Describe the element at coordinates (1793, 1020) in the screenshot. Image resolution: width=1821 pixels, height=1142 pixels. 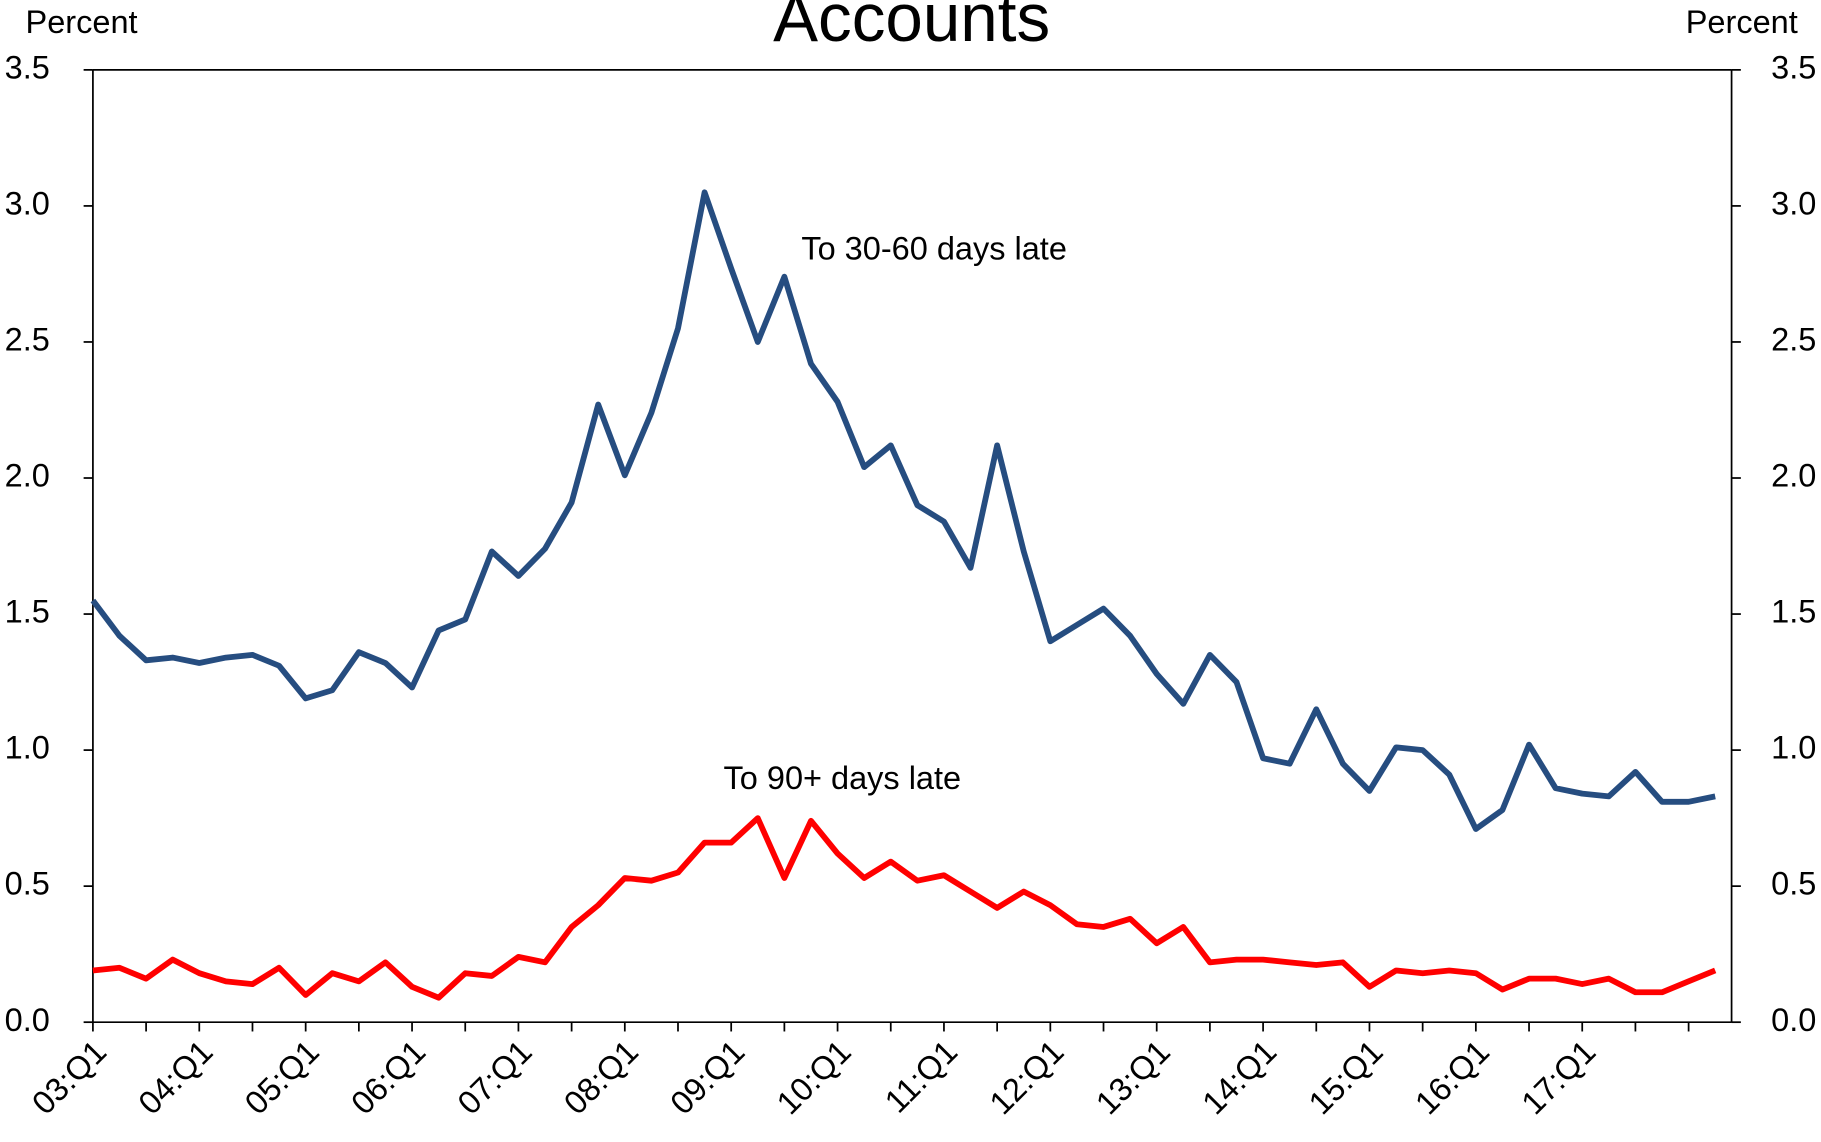
I see `y2-tick-label: 0.0` at that location.